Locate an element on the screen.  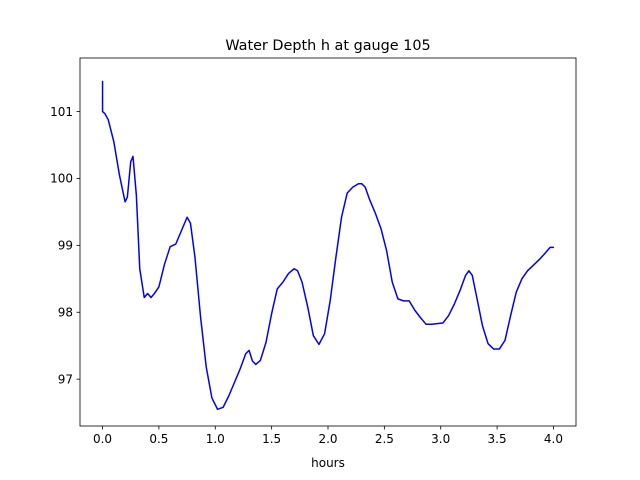
x-tick-label: 2.0 is located at coordinates (327, 439).